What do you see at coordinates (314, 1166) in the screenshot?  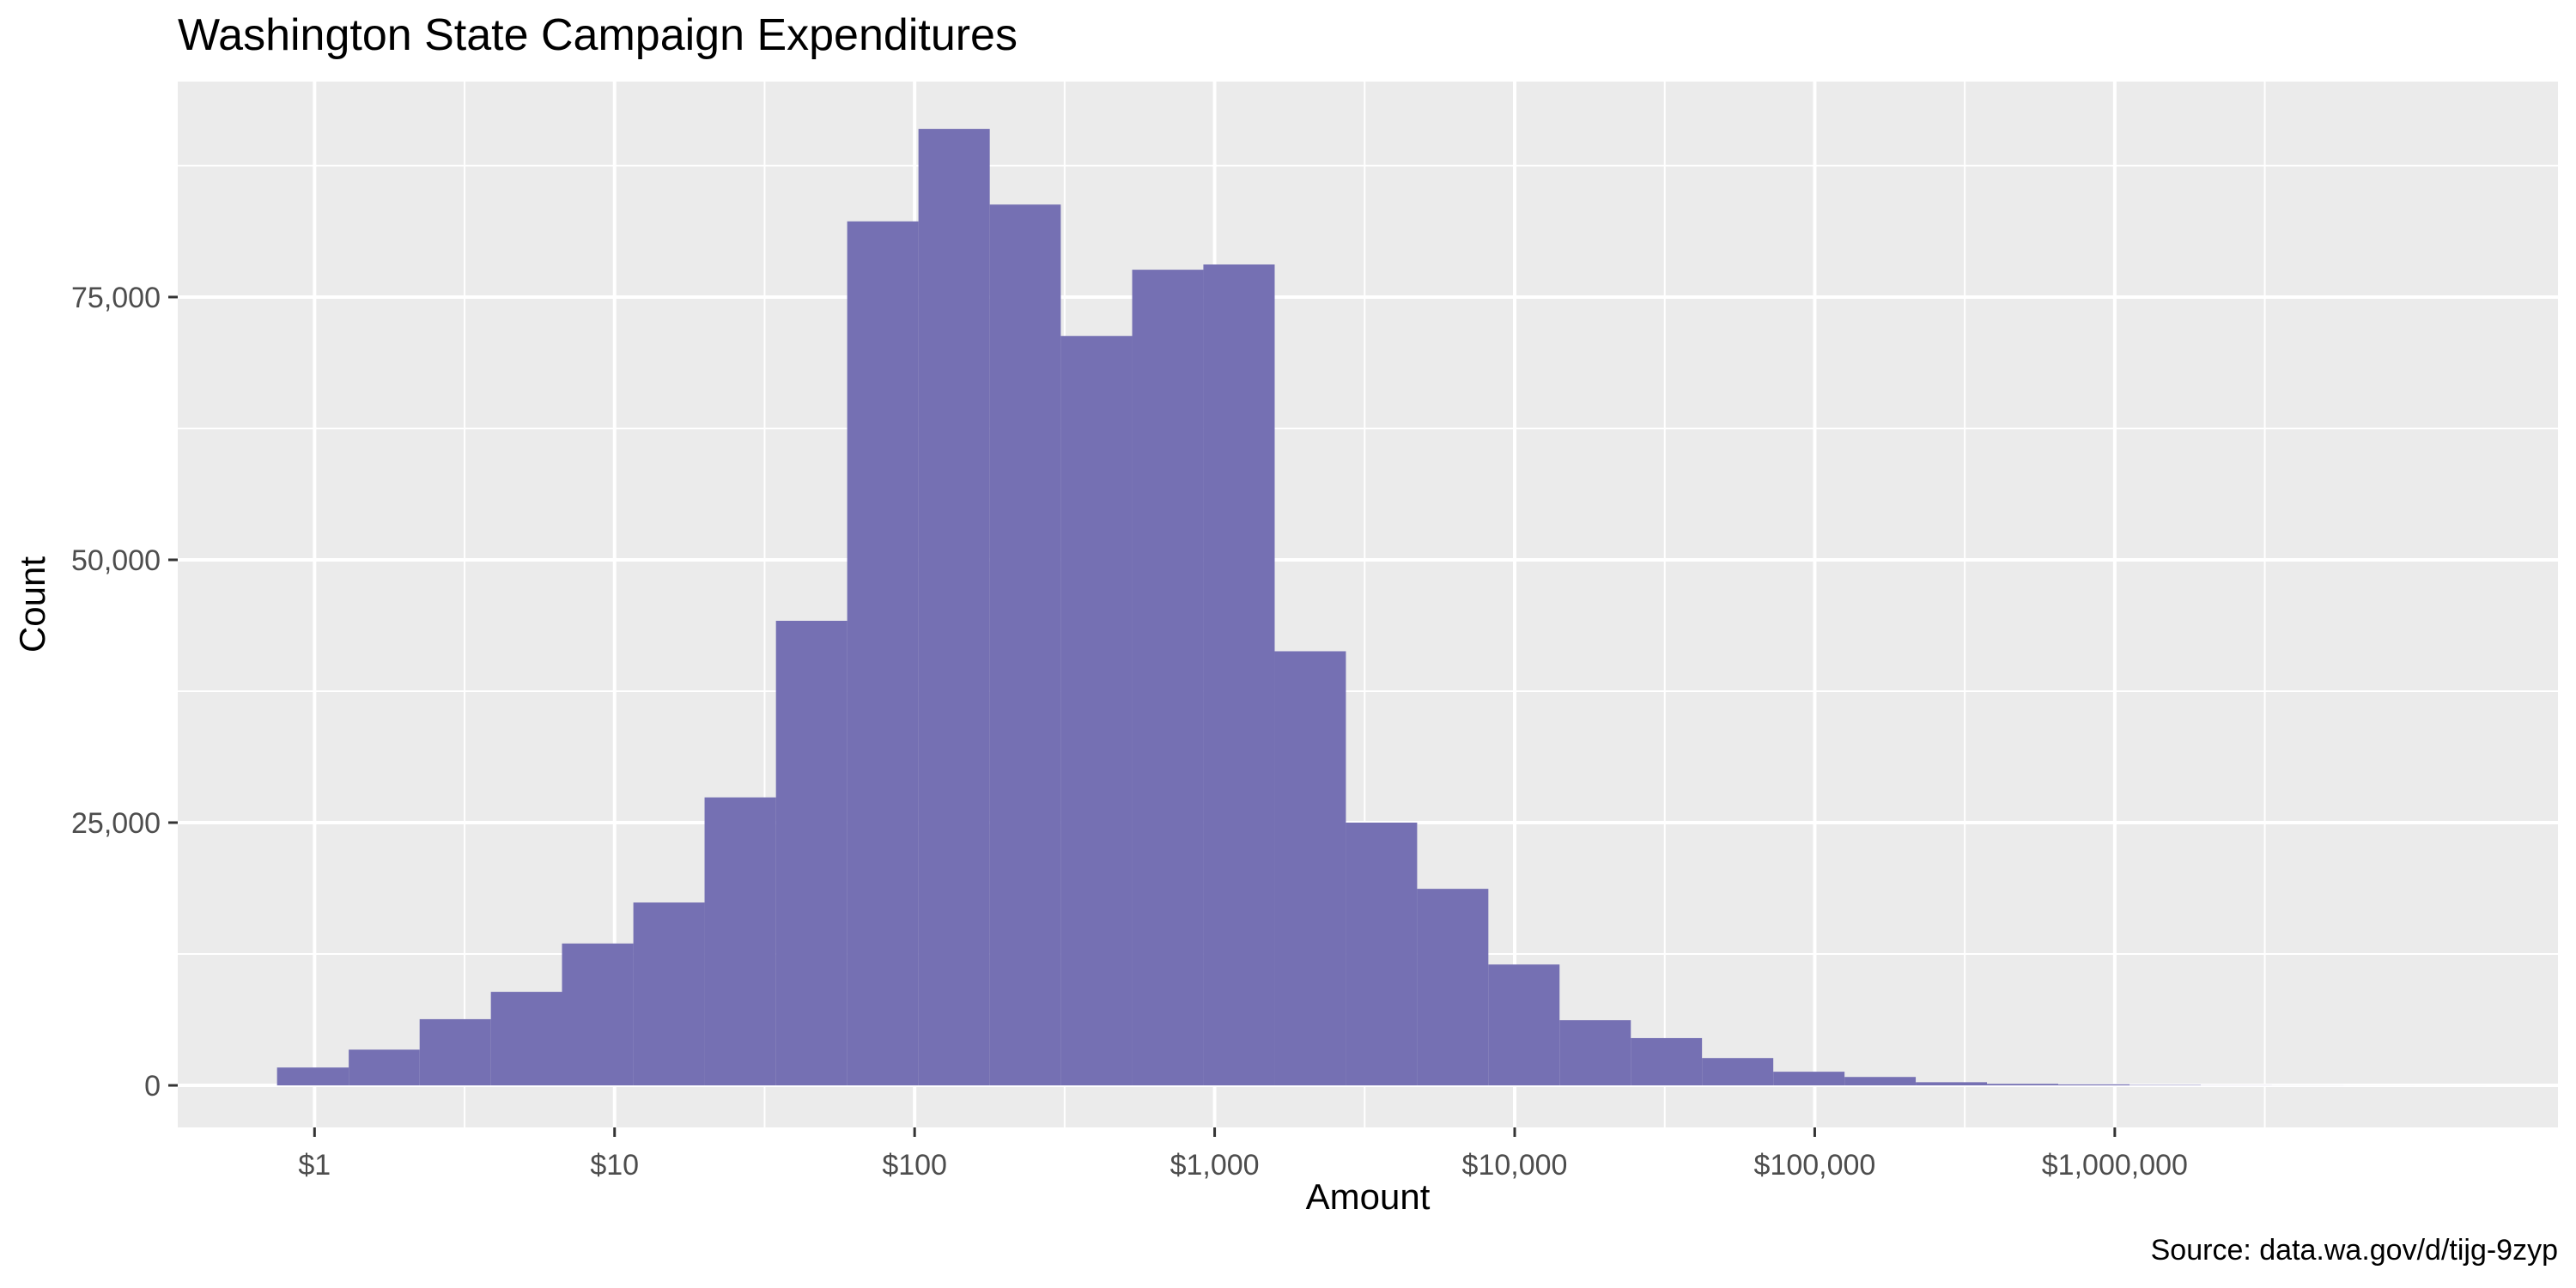 I see `x-tick-label: $1` at bounding box center [314, 1166].